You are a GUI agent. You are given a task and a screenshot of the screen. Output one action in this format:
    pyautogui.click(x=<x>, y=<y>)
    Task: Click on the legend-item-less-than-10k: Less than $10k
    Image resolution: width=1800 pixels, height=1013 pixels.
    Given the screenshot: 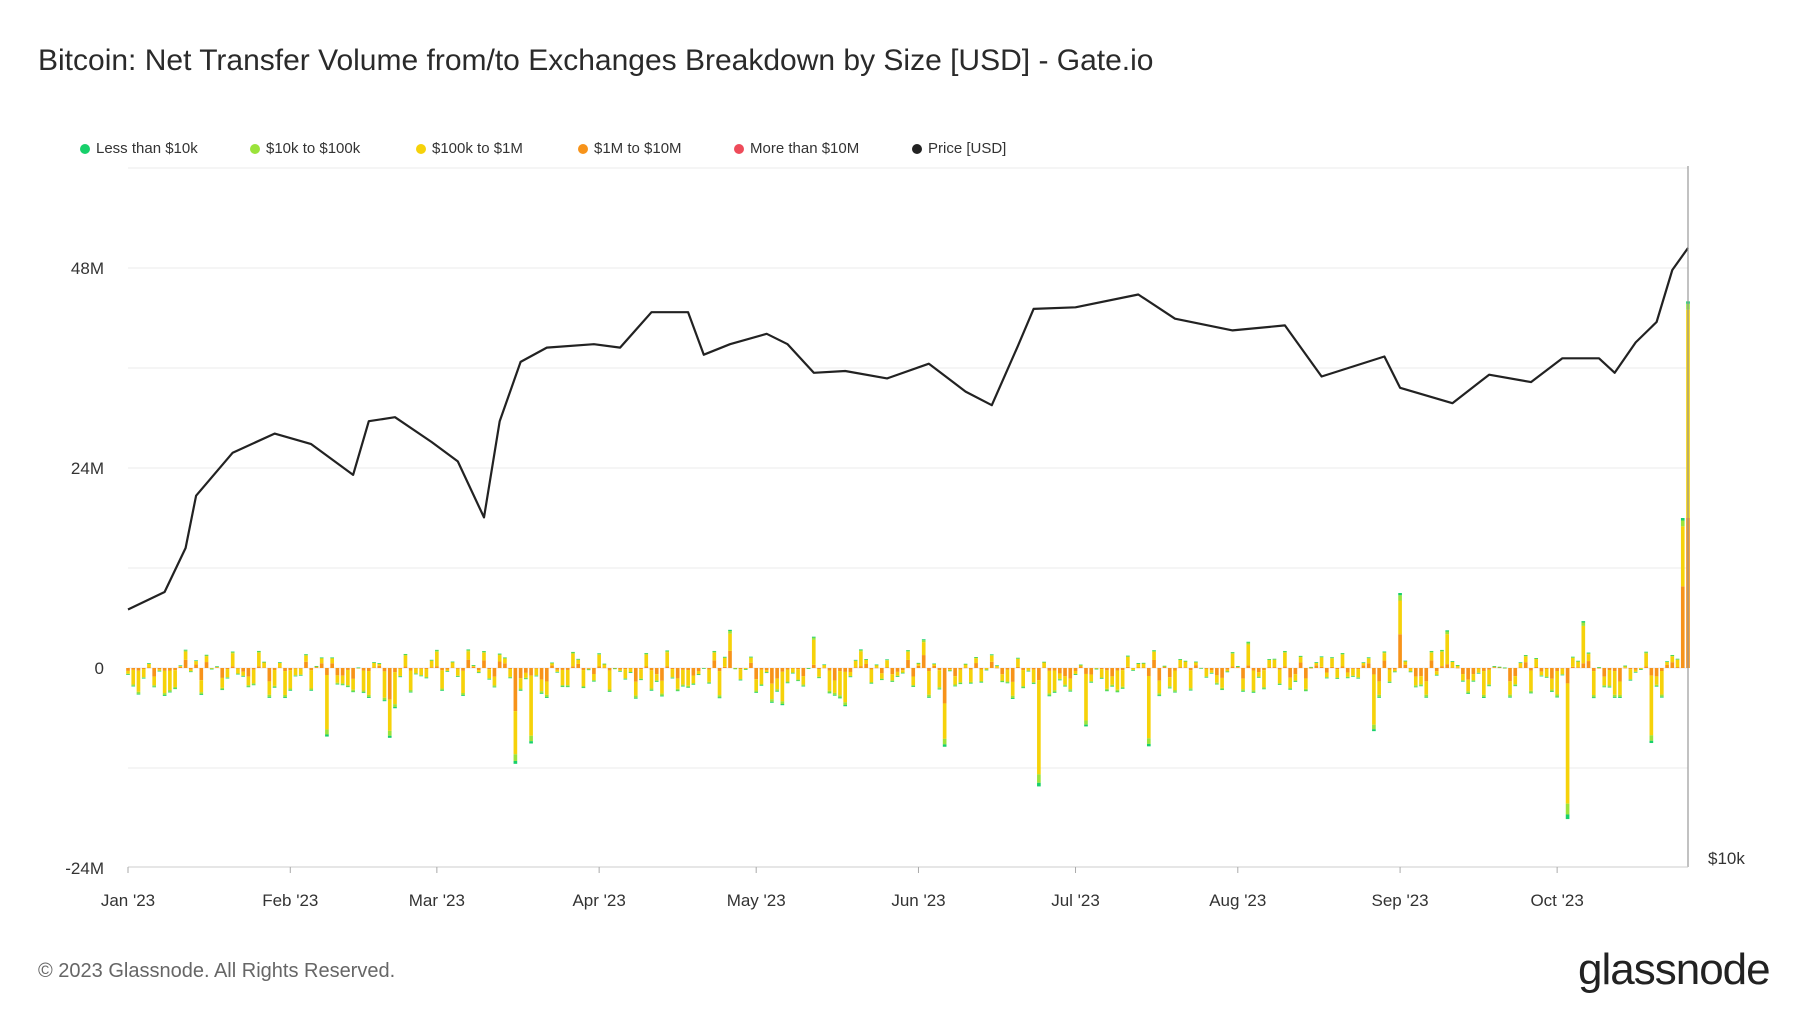 What is the action you would take?
    pyautogui.click(x=139, y=148)
    